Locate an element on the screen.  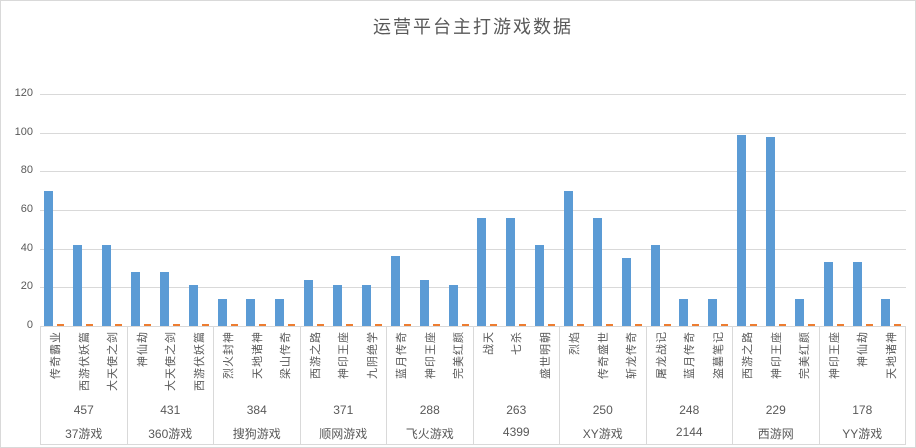
game-name-cell: 蓝月传奇 is located at coordinates (401, 365).